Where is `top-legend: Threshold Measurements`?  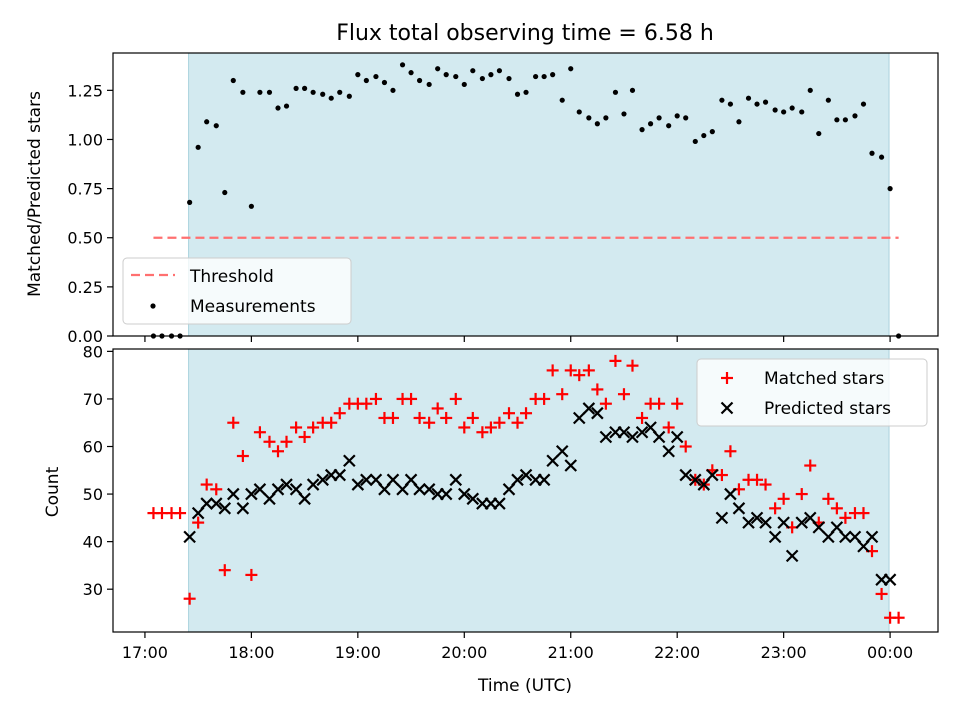 top-legend: Threshold Measurements is located at coordinates (237, 291).